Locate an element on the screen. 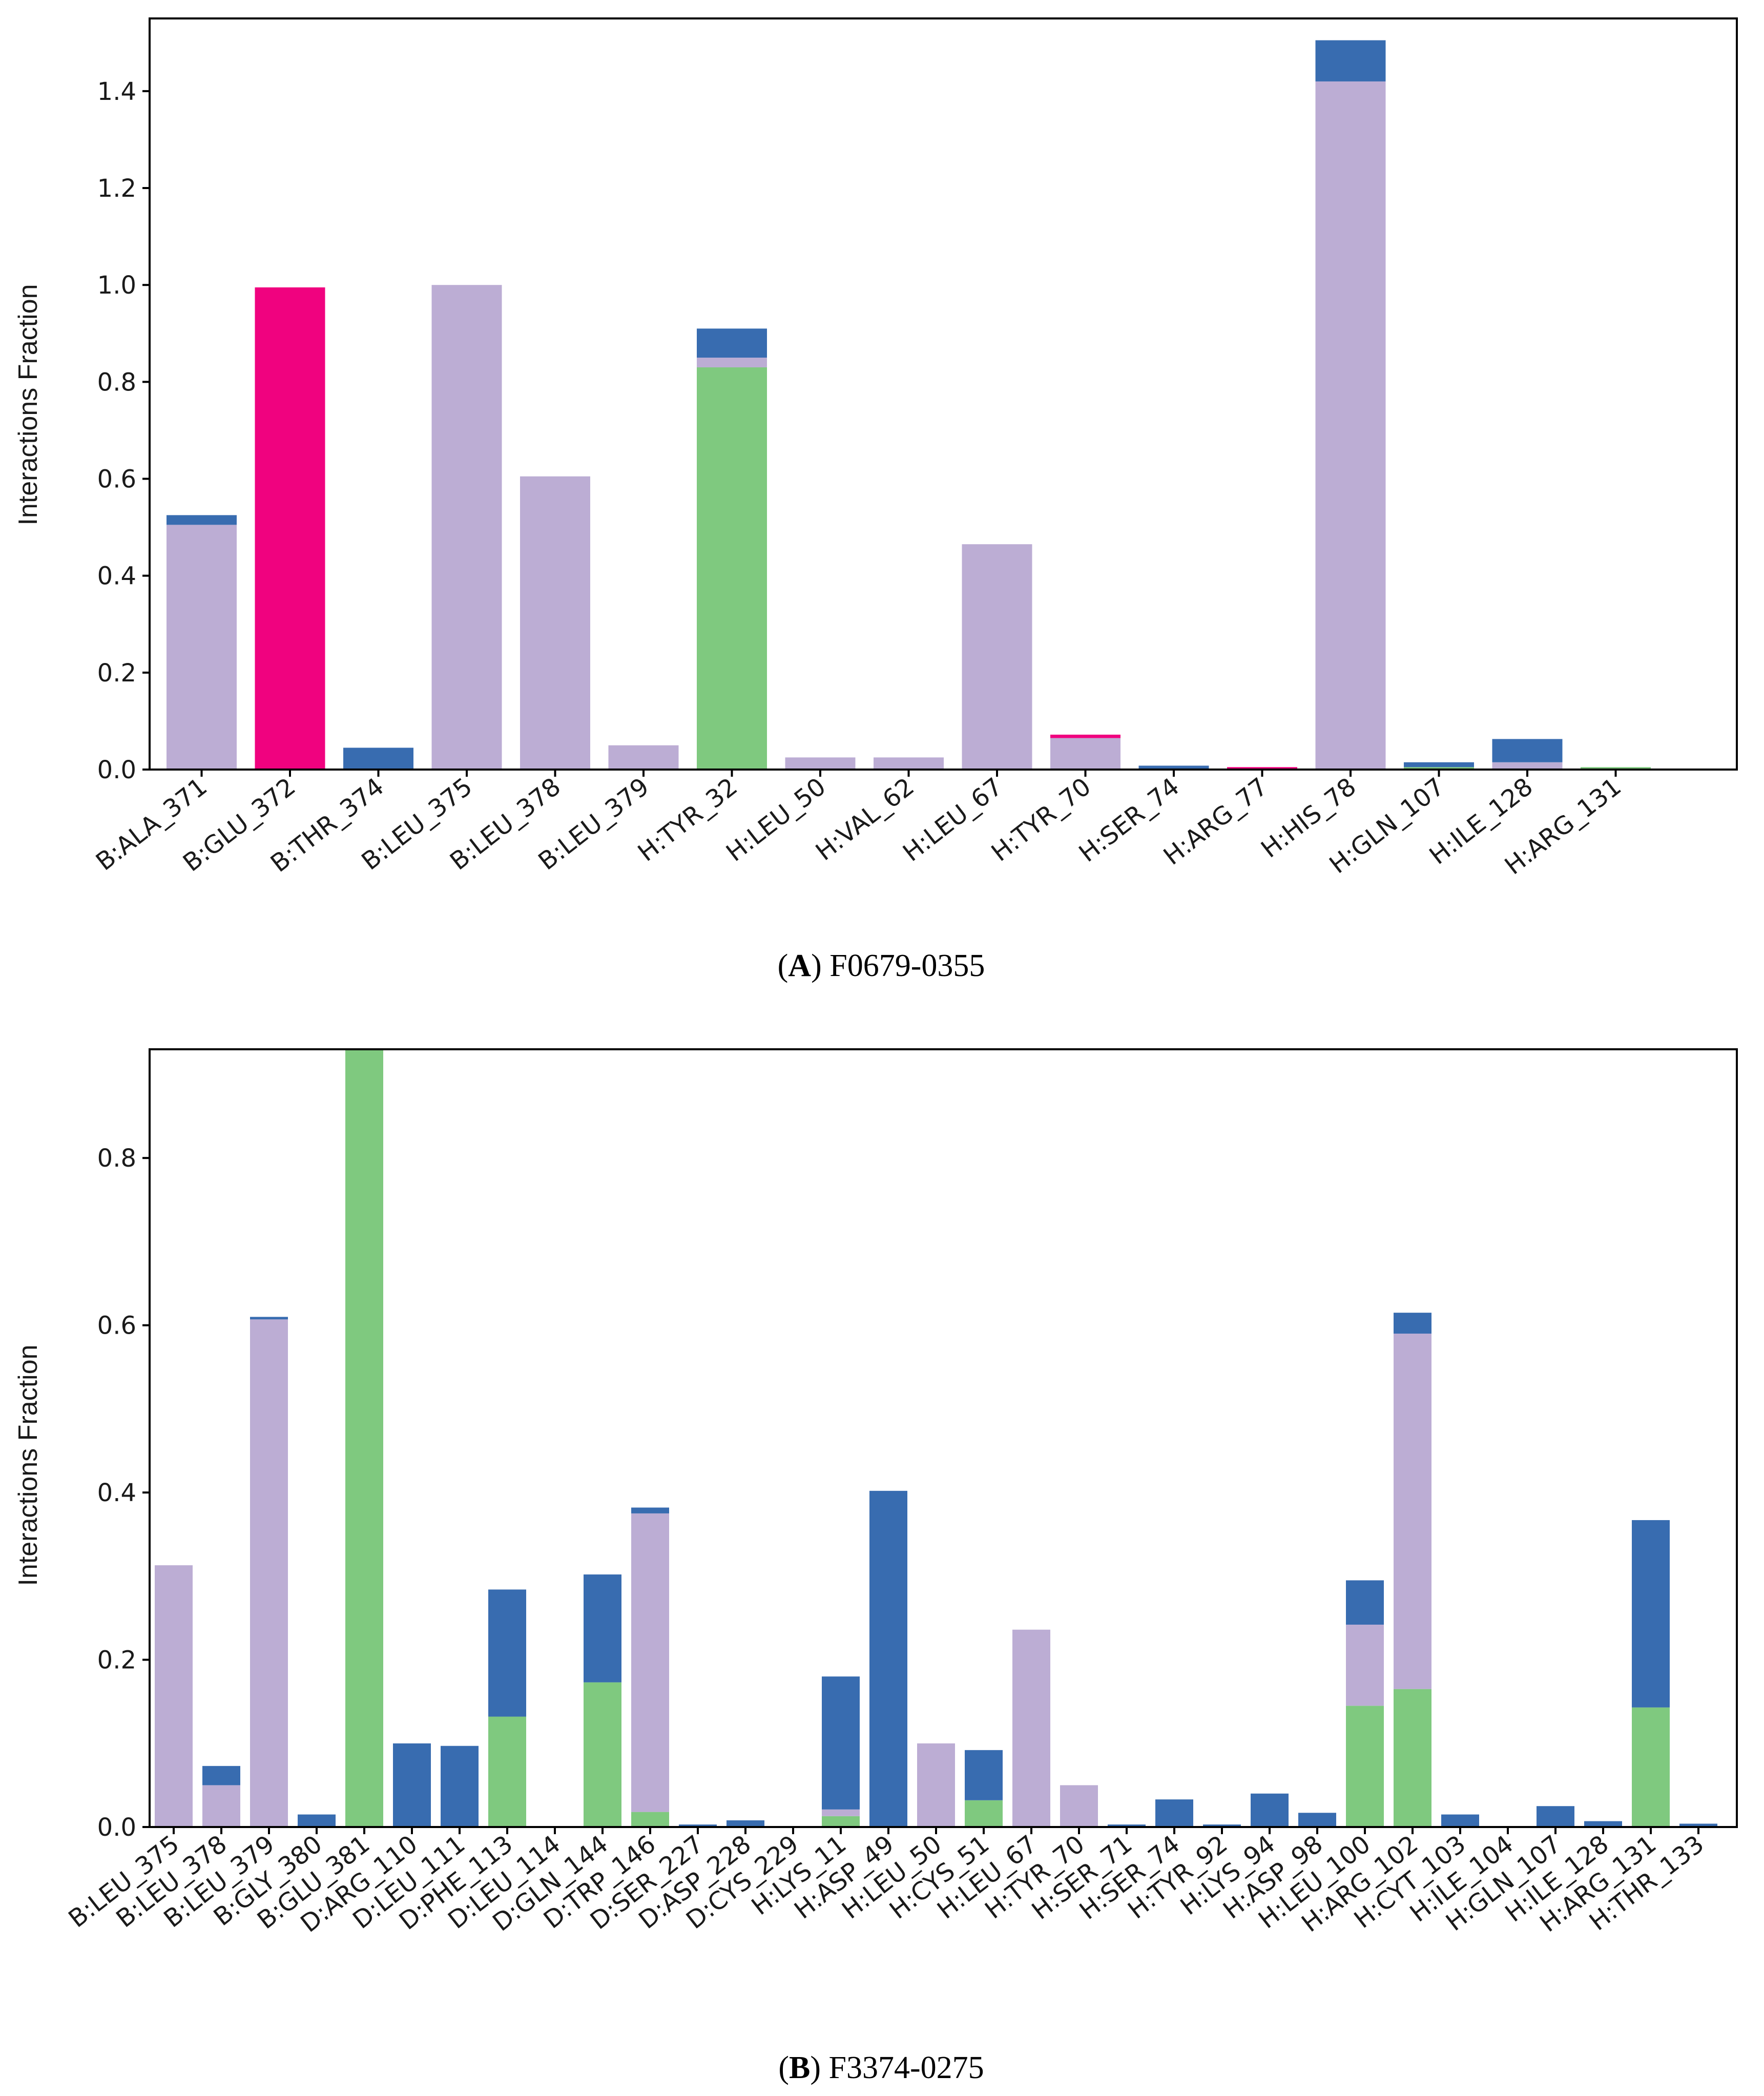 The image size is (1764, 2096). panel-b-ytick-label: 0.0 is located at coordinates (116, 1827).